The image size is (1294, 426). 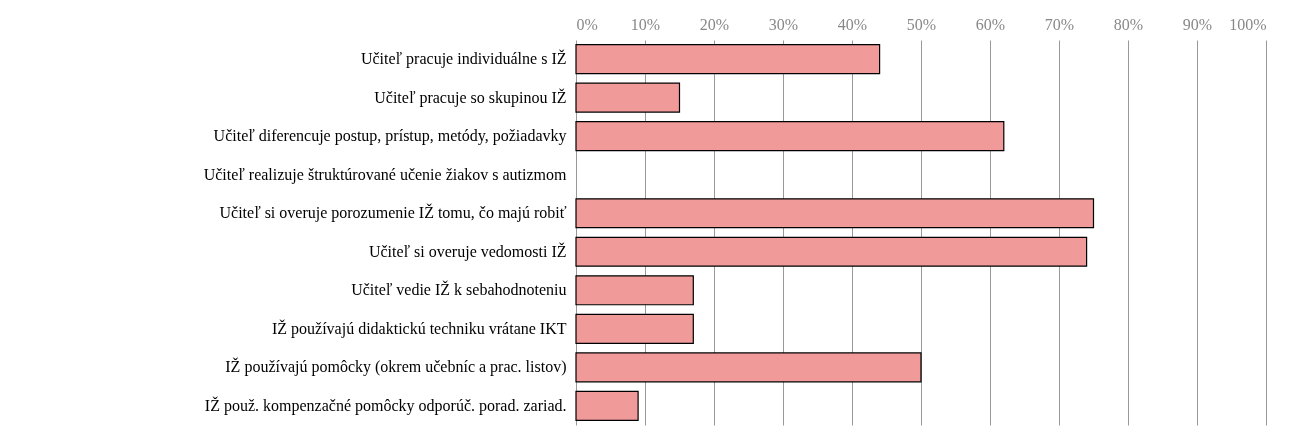 What do you see at coordinates (419, 328) in the screenshot?
I see `y-tick-label: IŽ používajú didaktickú techniku vrátane IKT` at bounding box center [419, 328].